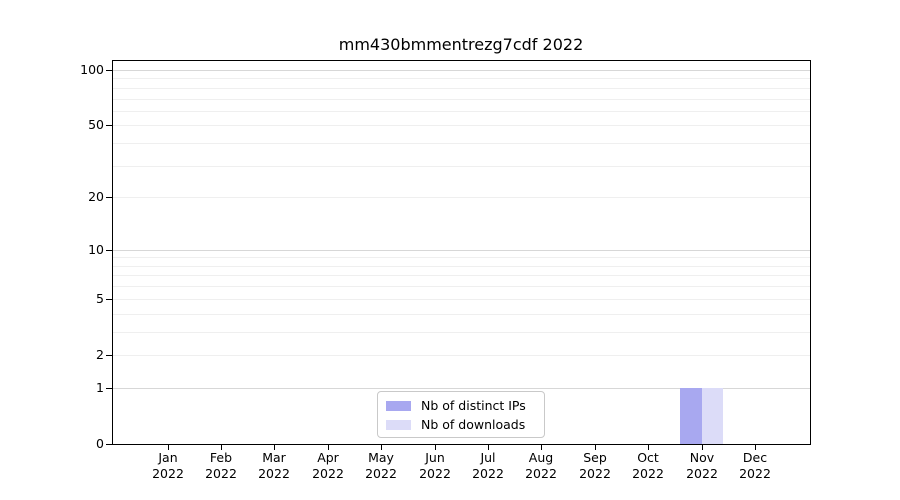 Image resolution: width=900 pixels, height=500 pixels. What do you see at coordinates (488, 465) in the screenshot?
I see `x-tick-label: Jul 2022` at bounding box center [488, 465].